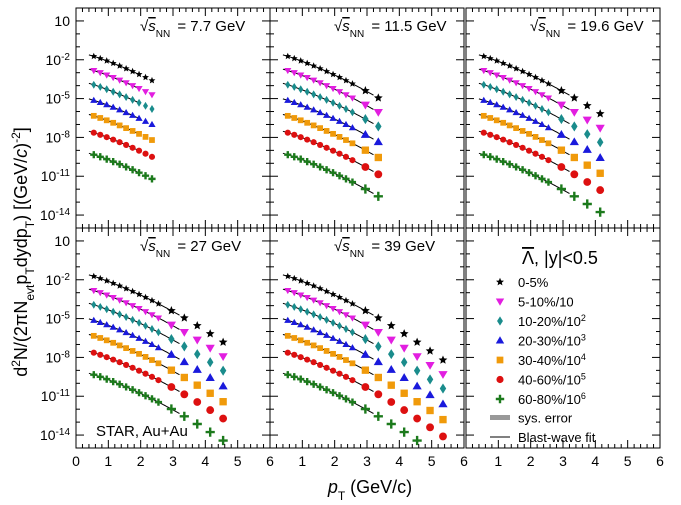 The image size is (681, 505). I want to click on panel-5: √sNN = 39 GeV, so click(365, 342).